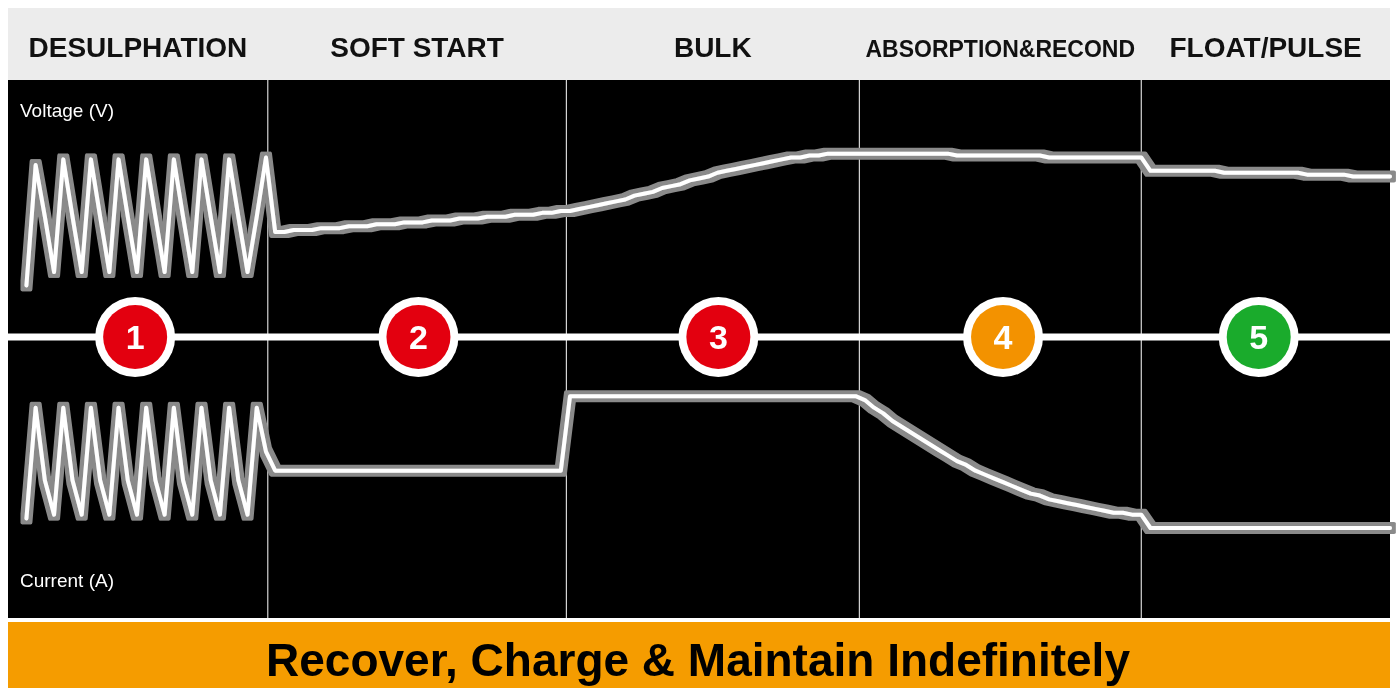 The width and height of the screenshot is (1396, 688). I want to click on annotation: 5, so click(1259, 337).